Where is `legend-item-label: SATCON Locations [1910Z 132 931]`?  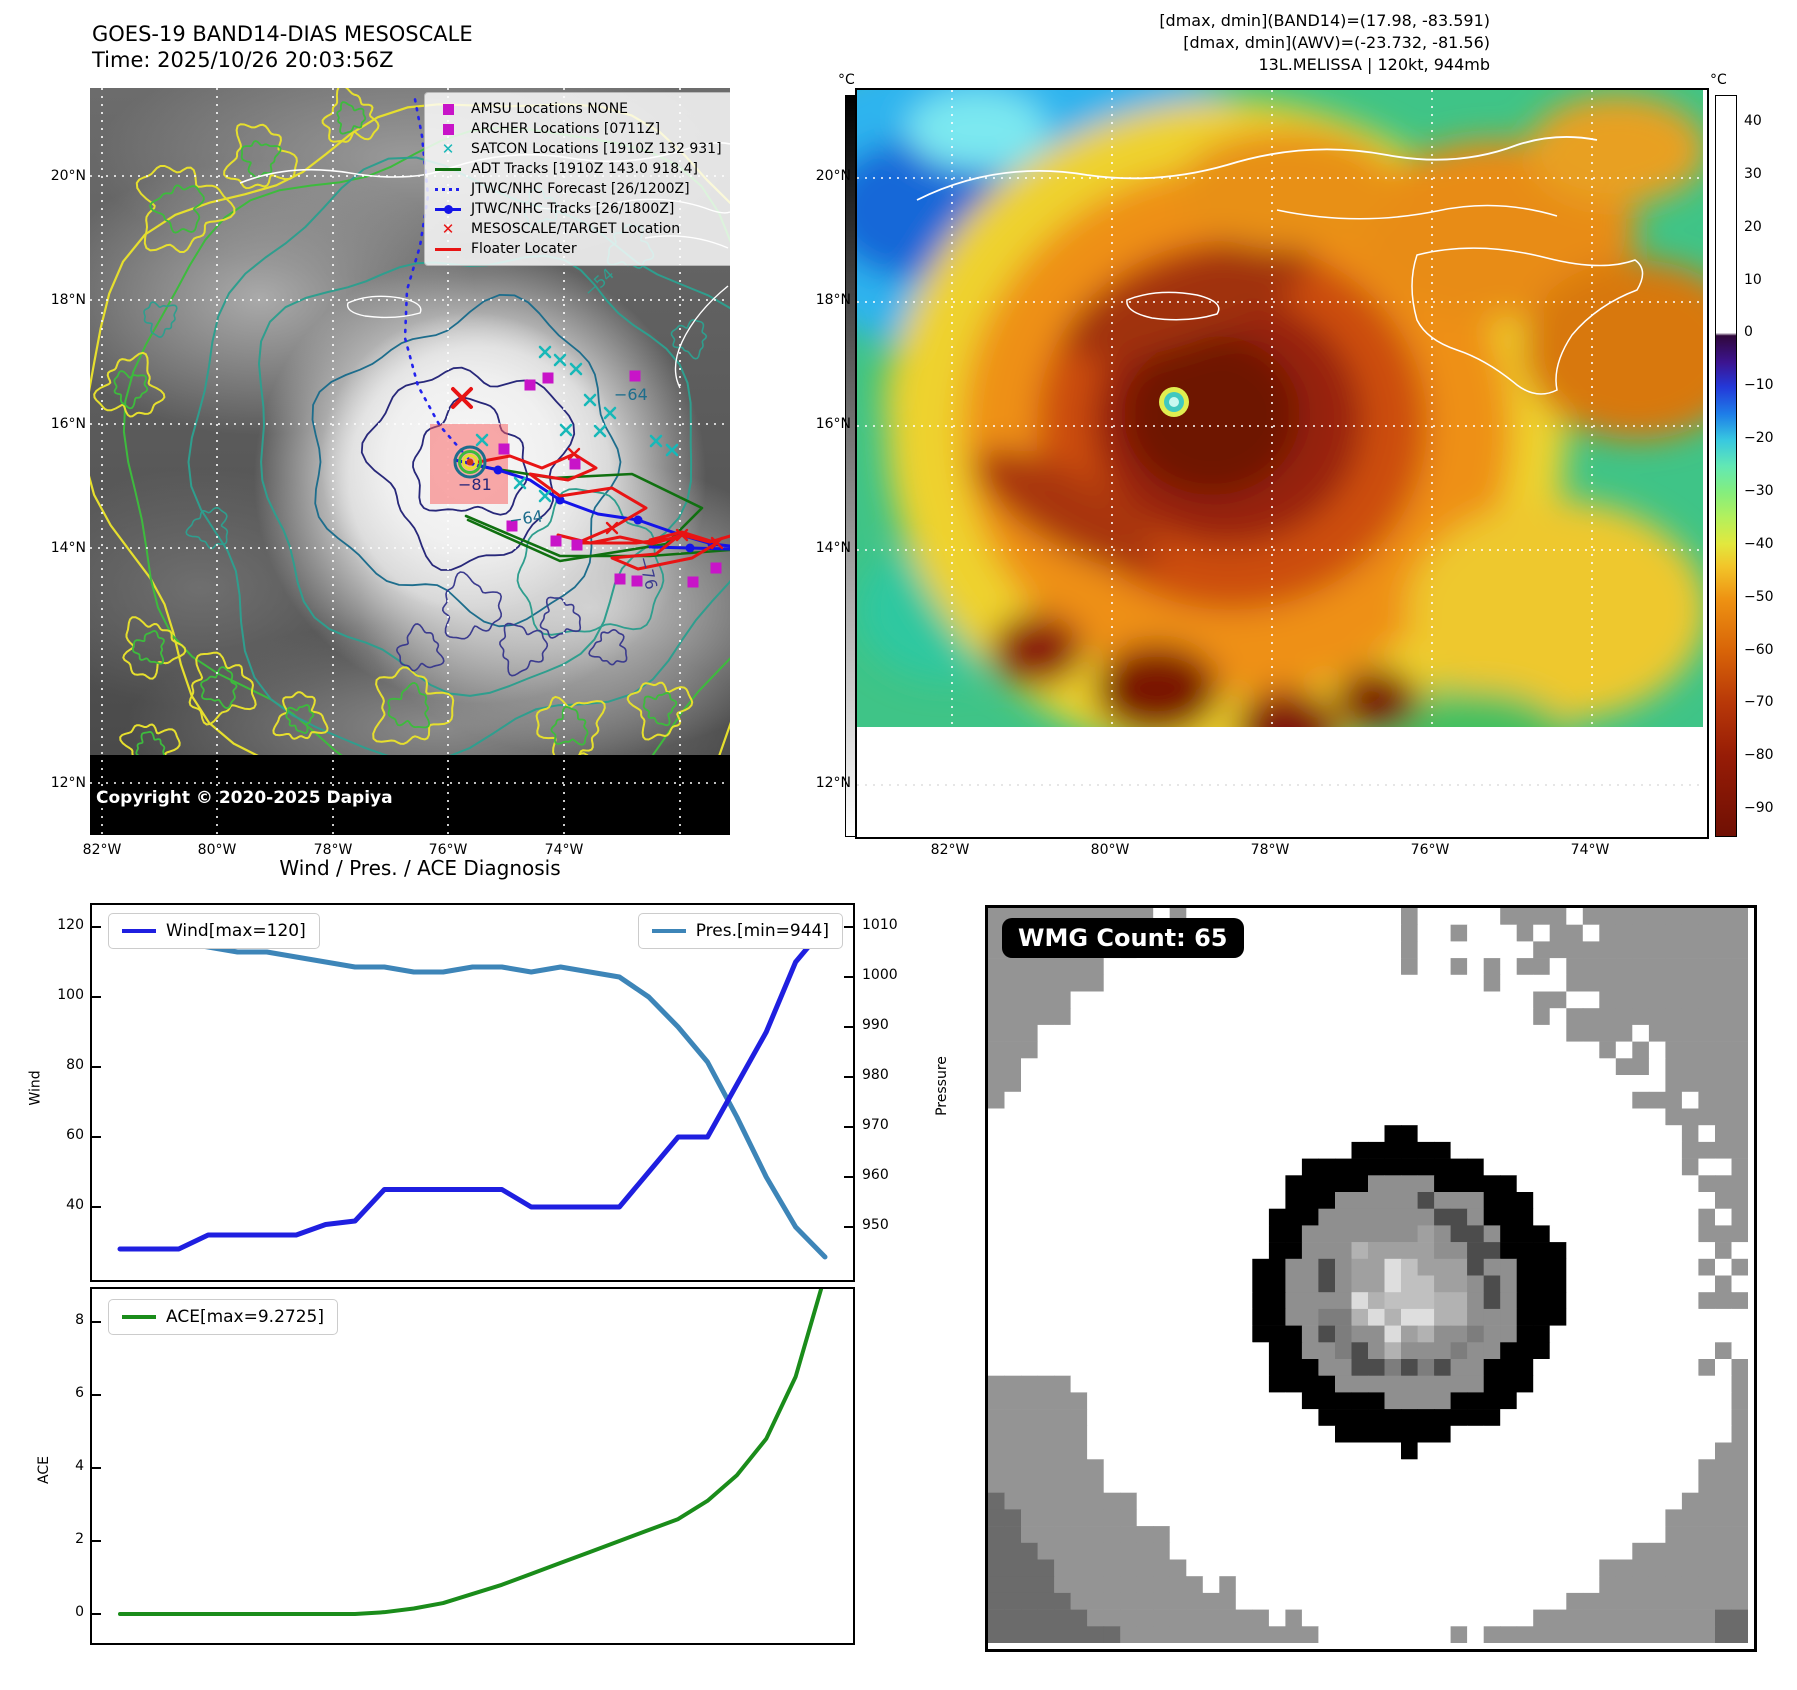 legend-item-label: SATCON Locations [1910Z 132 931] is located at coordinates (596, 149).